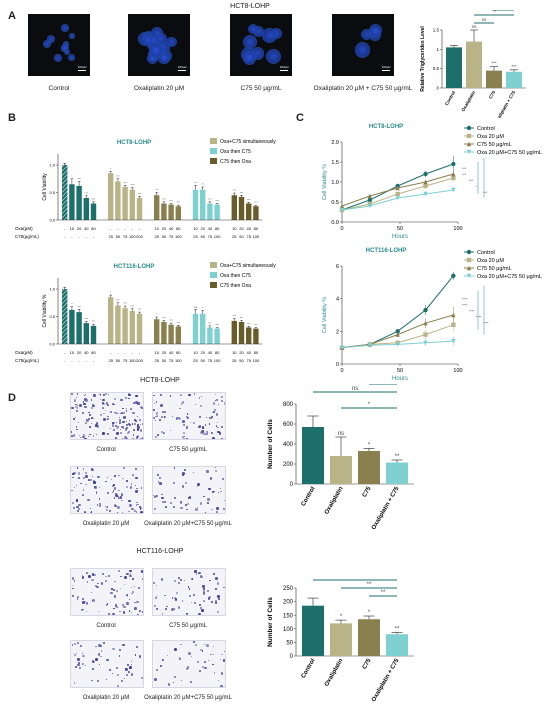  Describe the element at coordinates (94, 360) in the screenshot. I see `c75-dose: -` at that location.